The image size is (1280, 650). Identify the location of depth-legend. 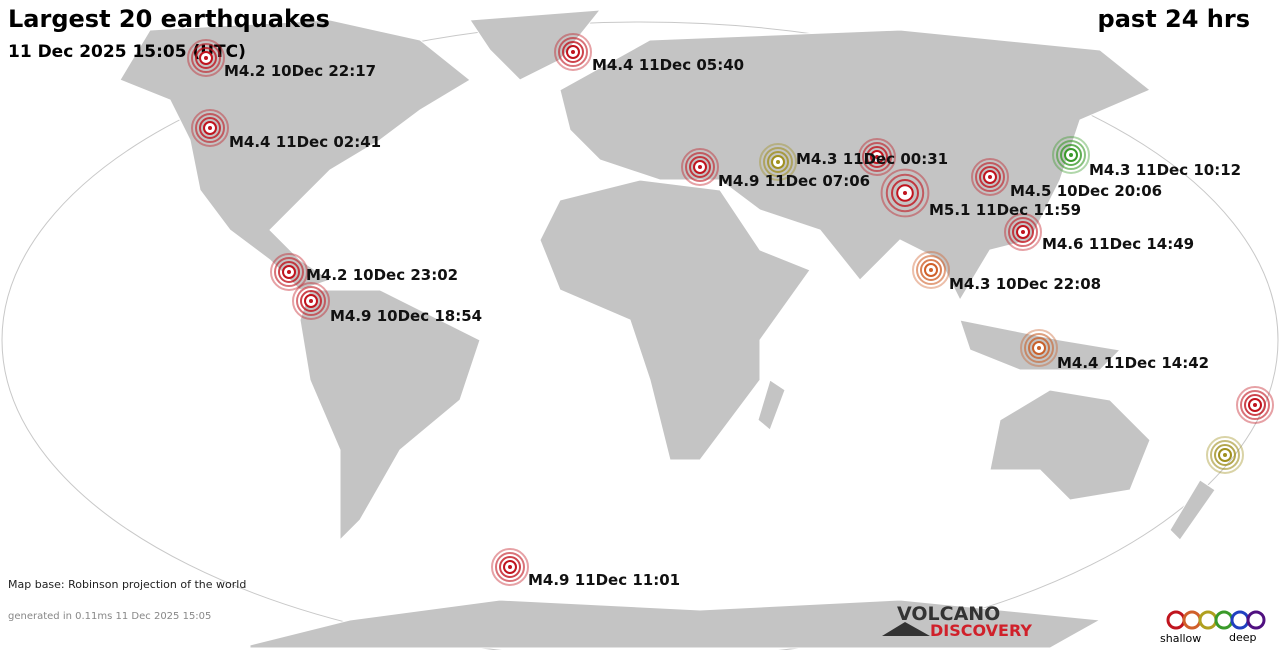
(1216, 620).